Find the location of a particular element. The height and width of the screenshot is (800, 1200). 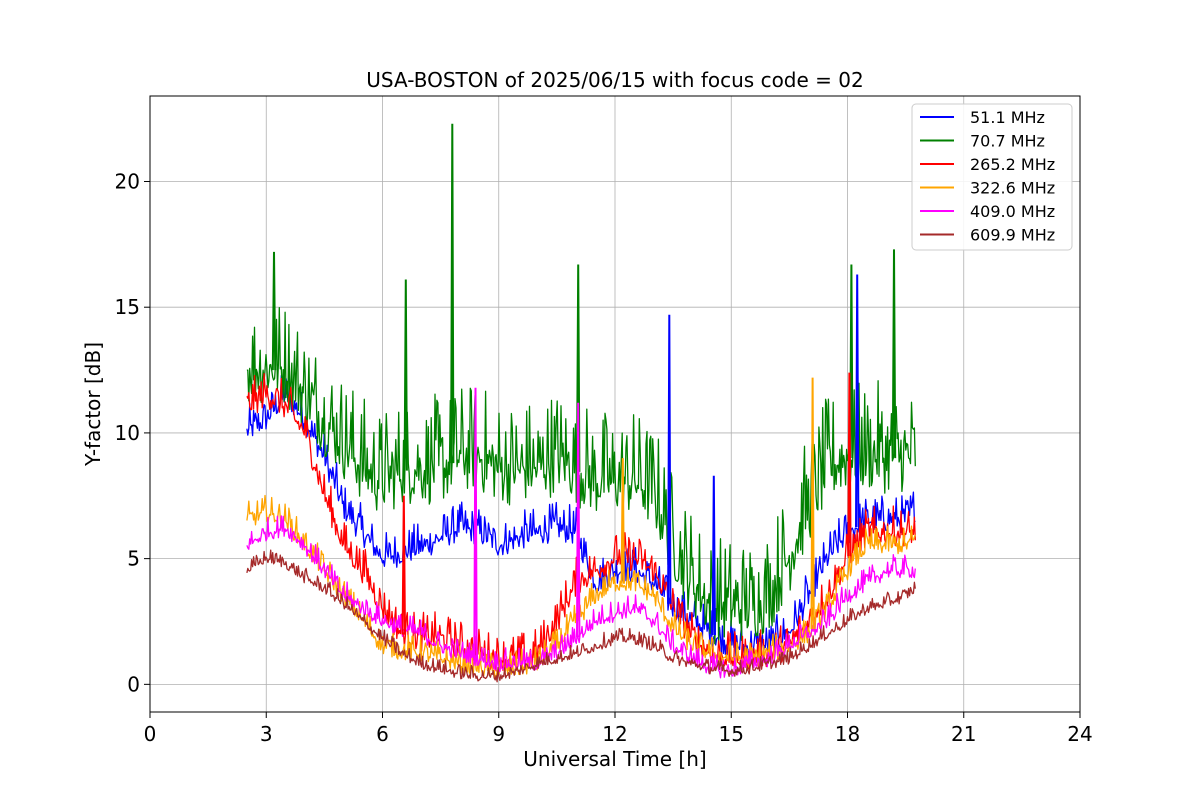

x-tick-label: 12 is located at coordinates (614, 734).